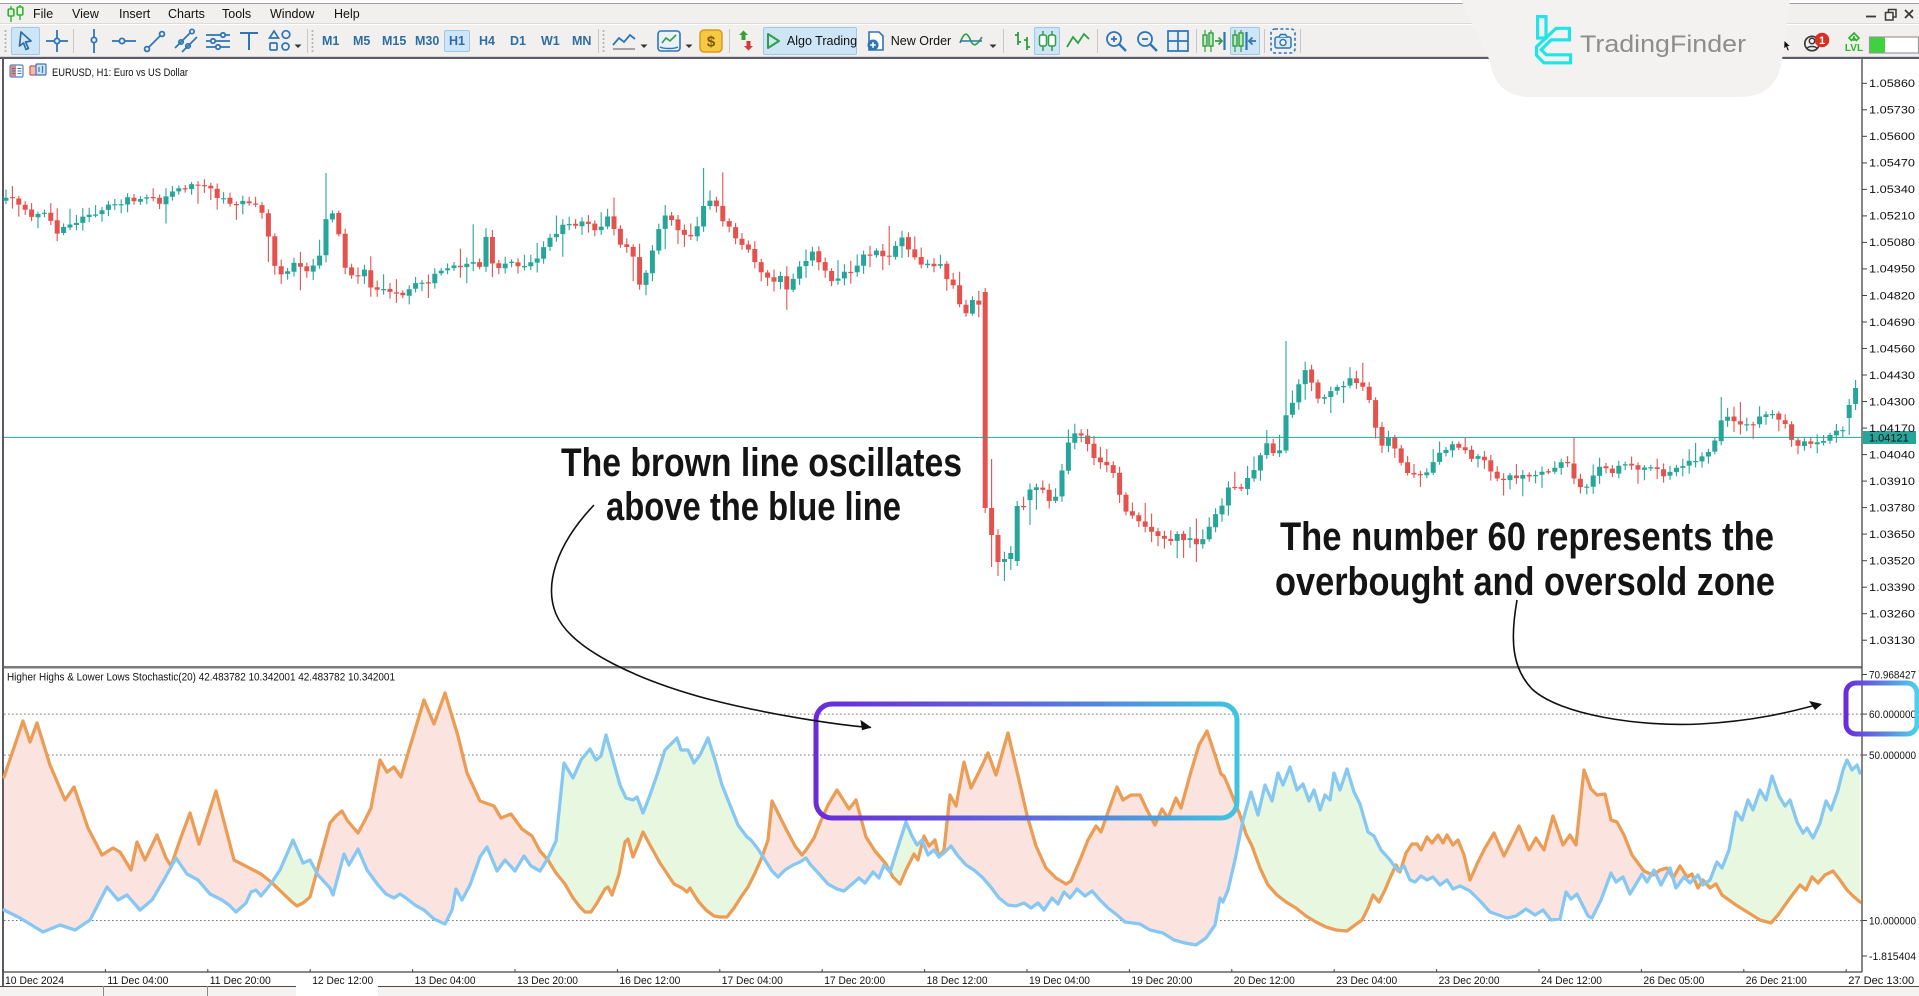 This screenshot has width=1919, height=996. Describe the element at coordinates (1776, 981) in the screenshot. I see `svg-text: 26 Dec 21:00` at that location.